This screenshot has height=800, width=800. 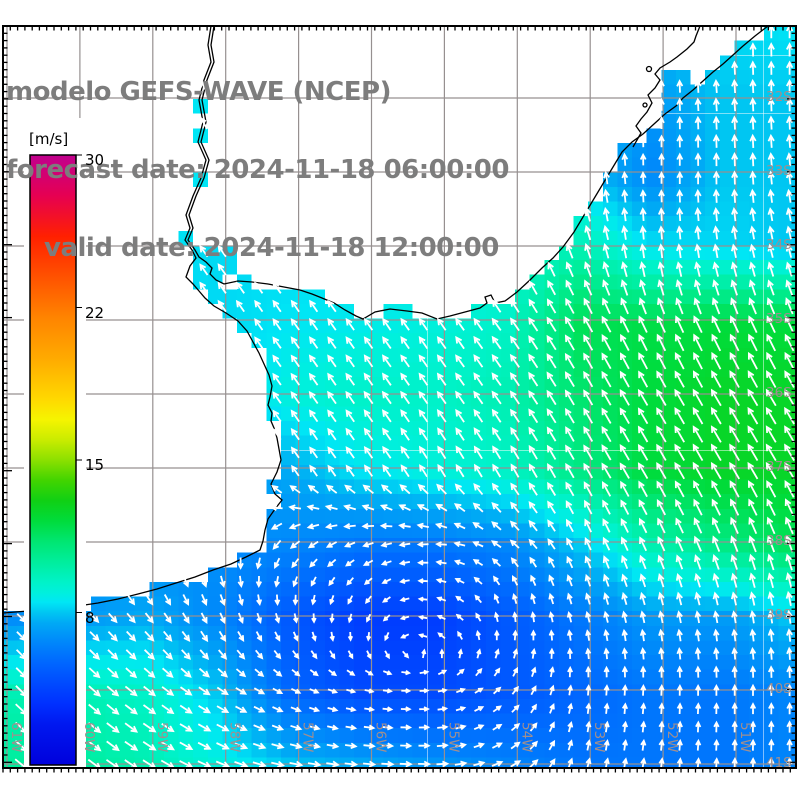 What do you see at coordinates (599, 737) in the screenshot?
I see `svg-text: 53W` at bounding box center [599, 737].